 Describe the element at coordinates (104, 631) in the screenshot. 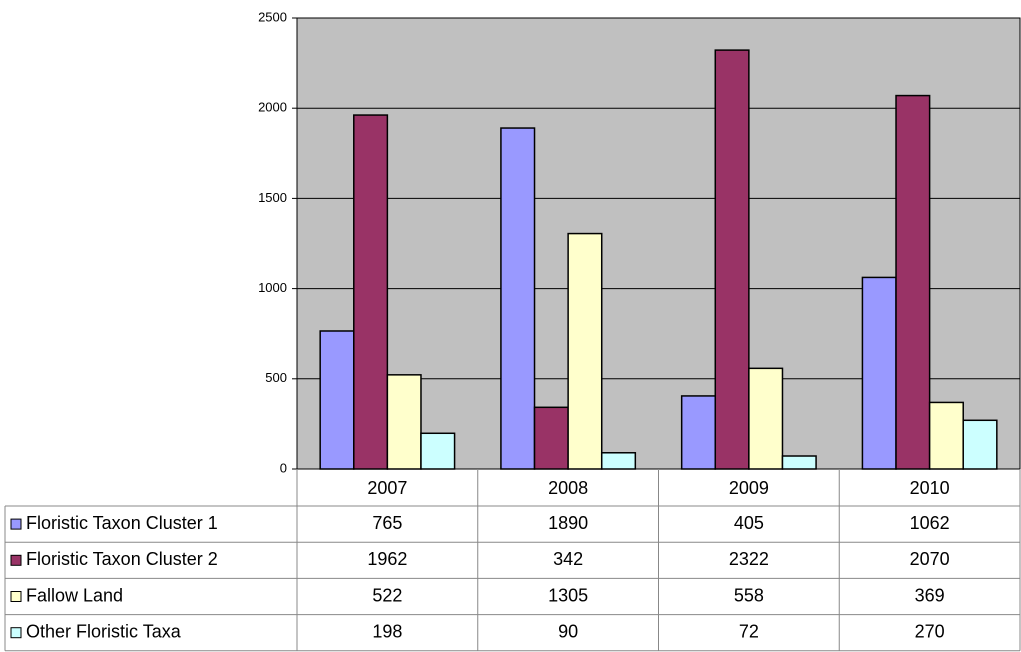

I see `legend-label: Other Floristic Taxa` at that location.